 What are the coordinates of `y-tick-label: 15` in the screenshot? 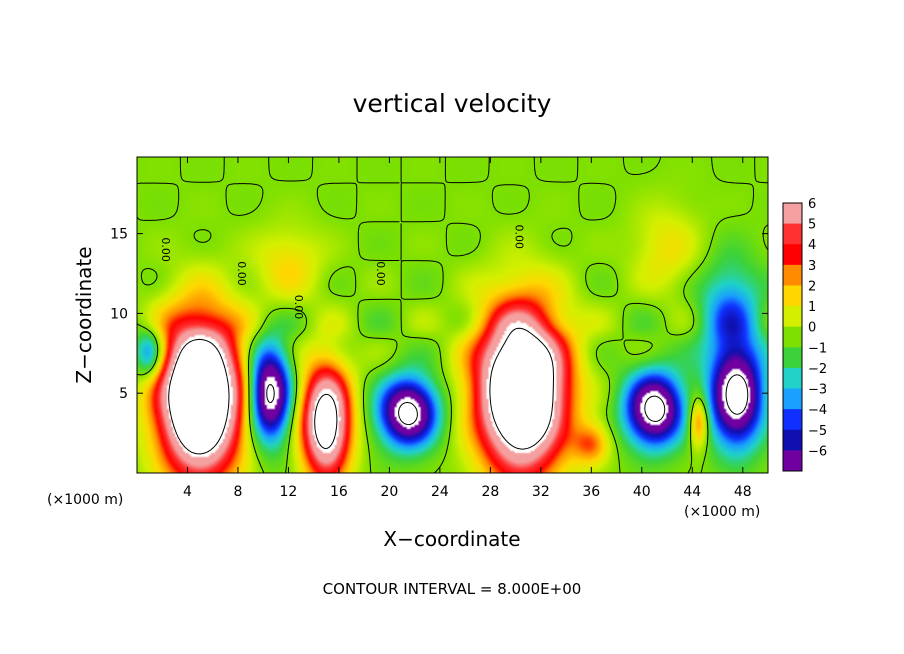 It's located at (119, 235).